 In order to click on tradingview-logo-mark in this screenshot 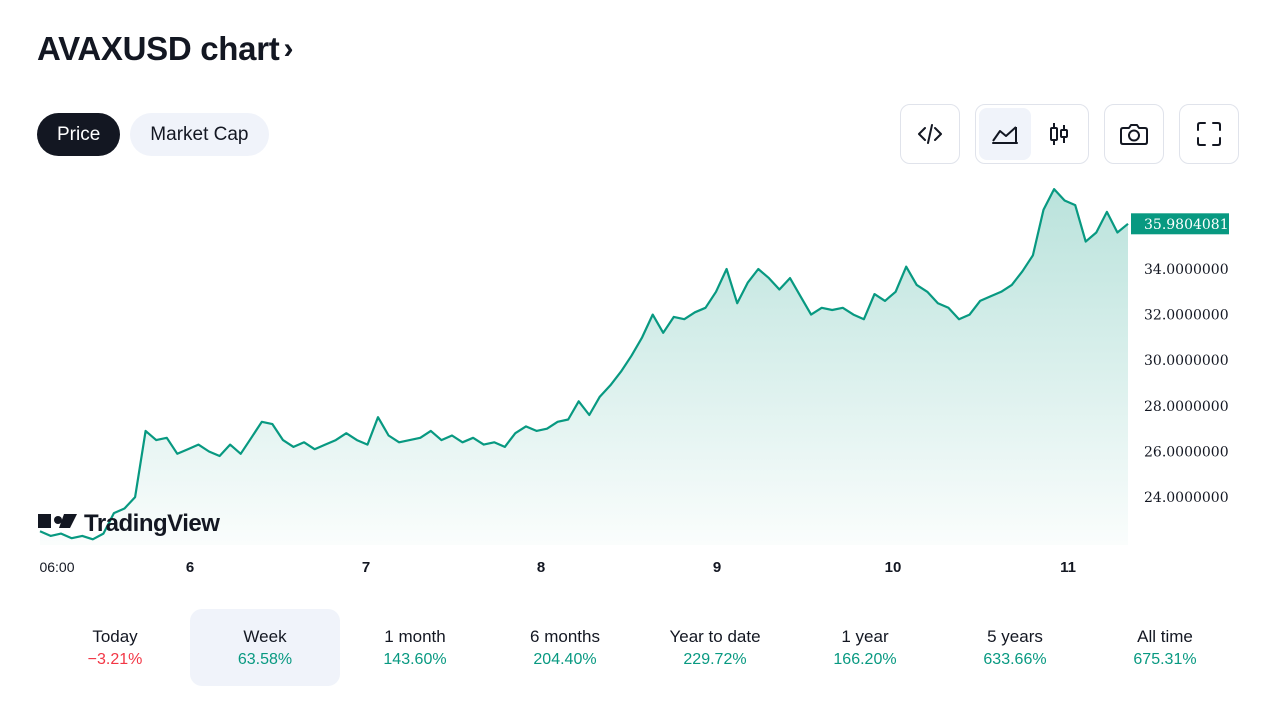, I will do `click(44, 521)`.